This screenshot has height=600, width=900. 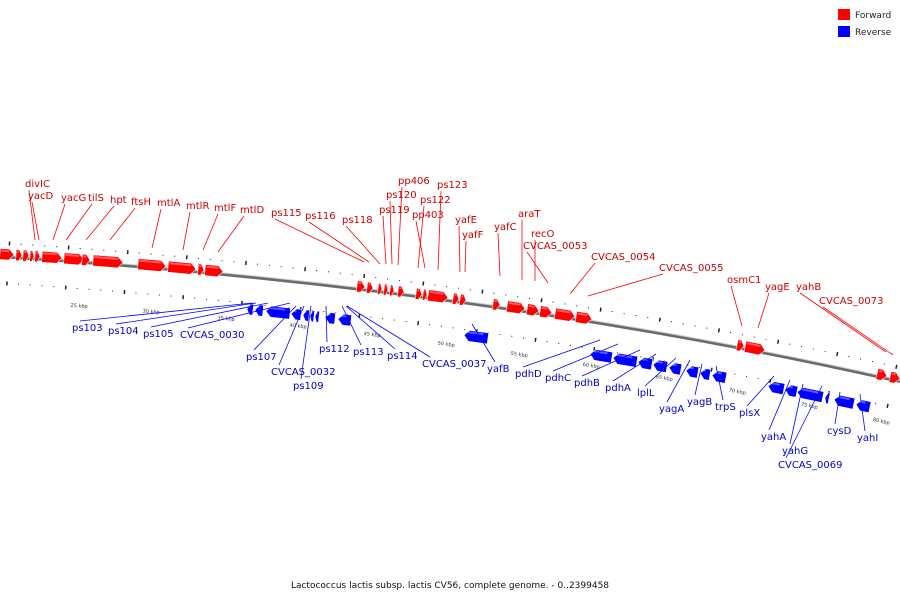 What do you see at coordinates (808, 287) in the screenshot?
I see `gene-label-forward: yahB` at bounding box center [808, 287].